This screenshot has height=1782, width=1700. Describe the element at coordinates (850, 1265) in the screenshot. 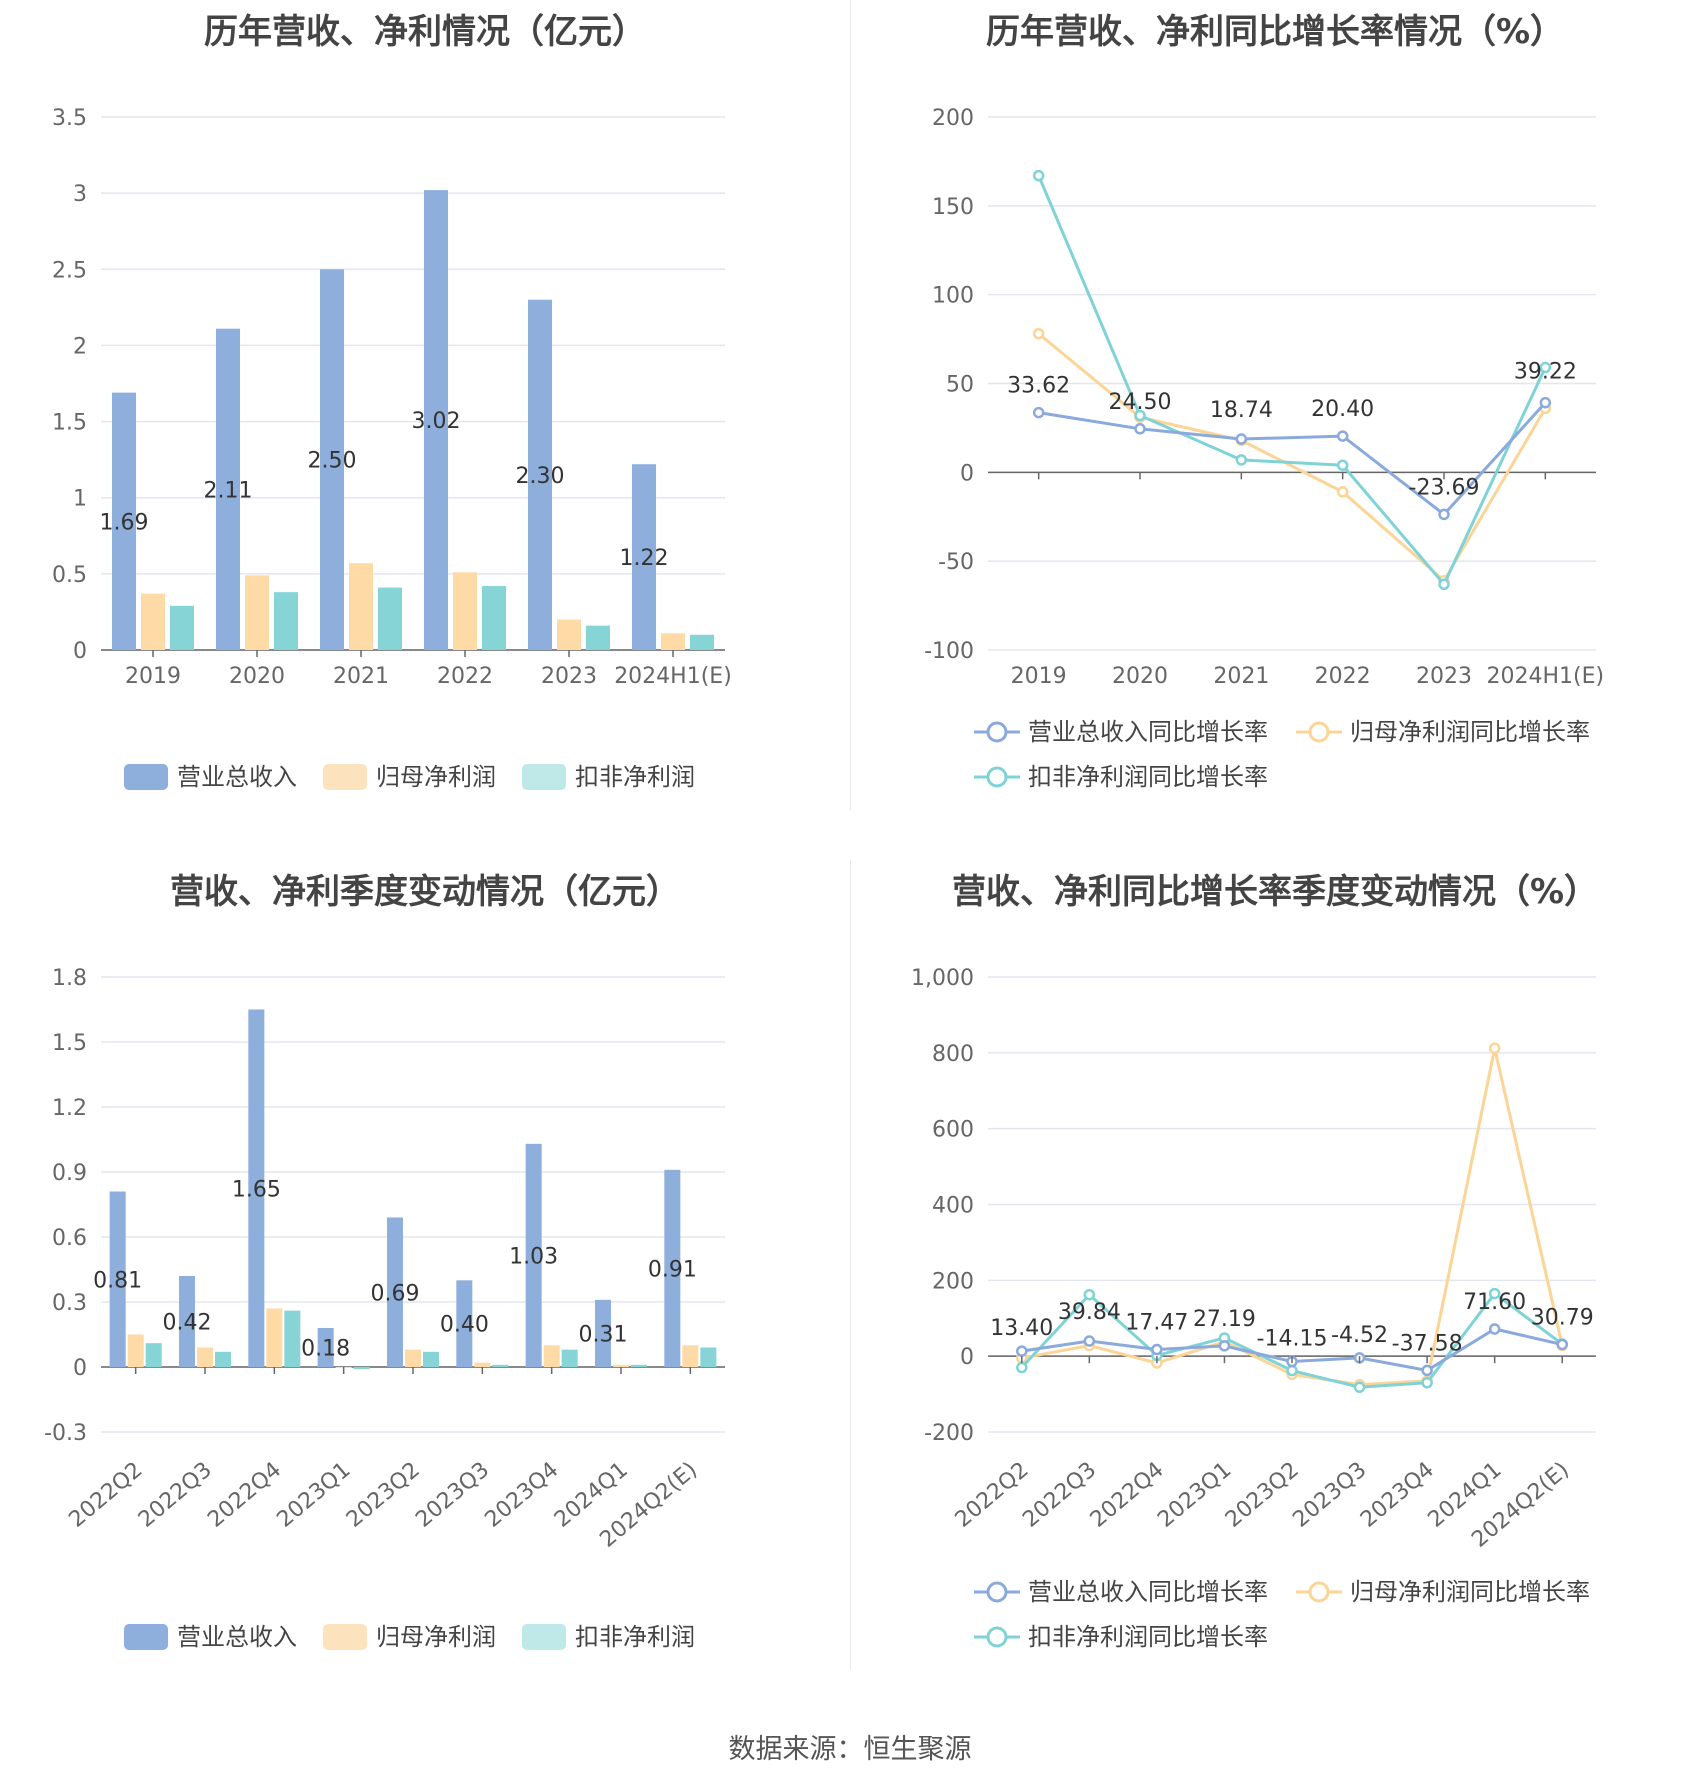

I see `vertical-divider` at that location.